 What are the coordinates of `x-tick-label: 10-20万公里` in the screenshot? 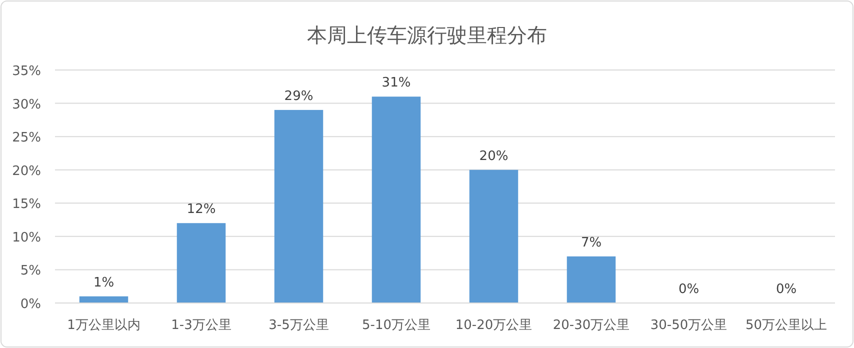 It's located at (493, 325).